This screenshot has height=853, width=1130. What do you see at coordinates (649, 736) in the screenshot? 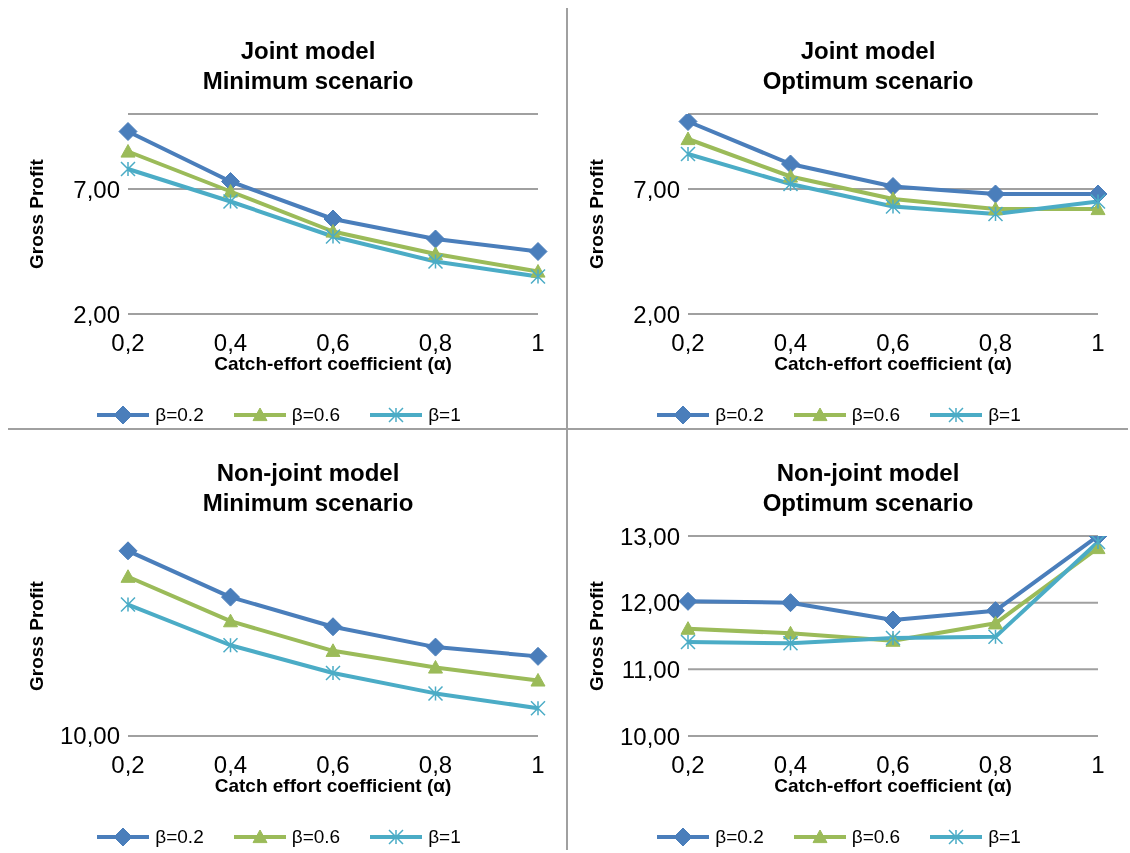
I see `y-tick-label: 10,00` at bounding box center [649, 736].